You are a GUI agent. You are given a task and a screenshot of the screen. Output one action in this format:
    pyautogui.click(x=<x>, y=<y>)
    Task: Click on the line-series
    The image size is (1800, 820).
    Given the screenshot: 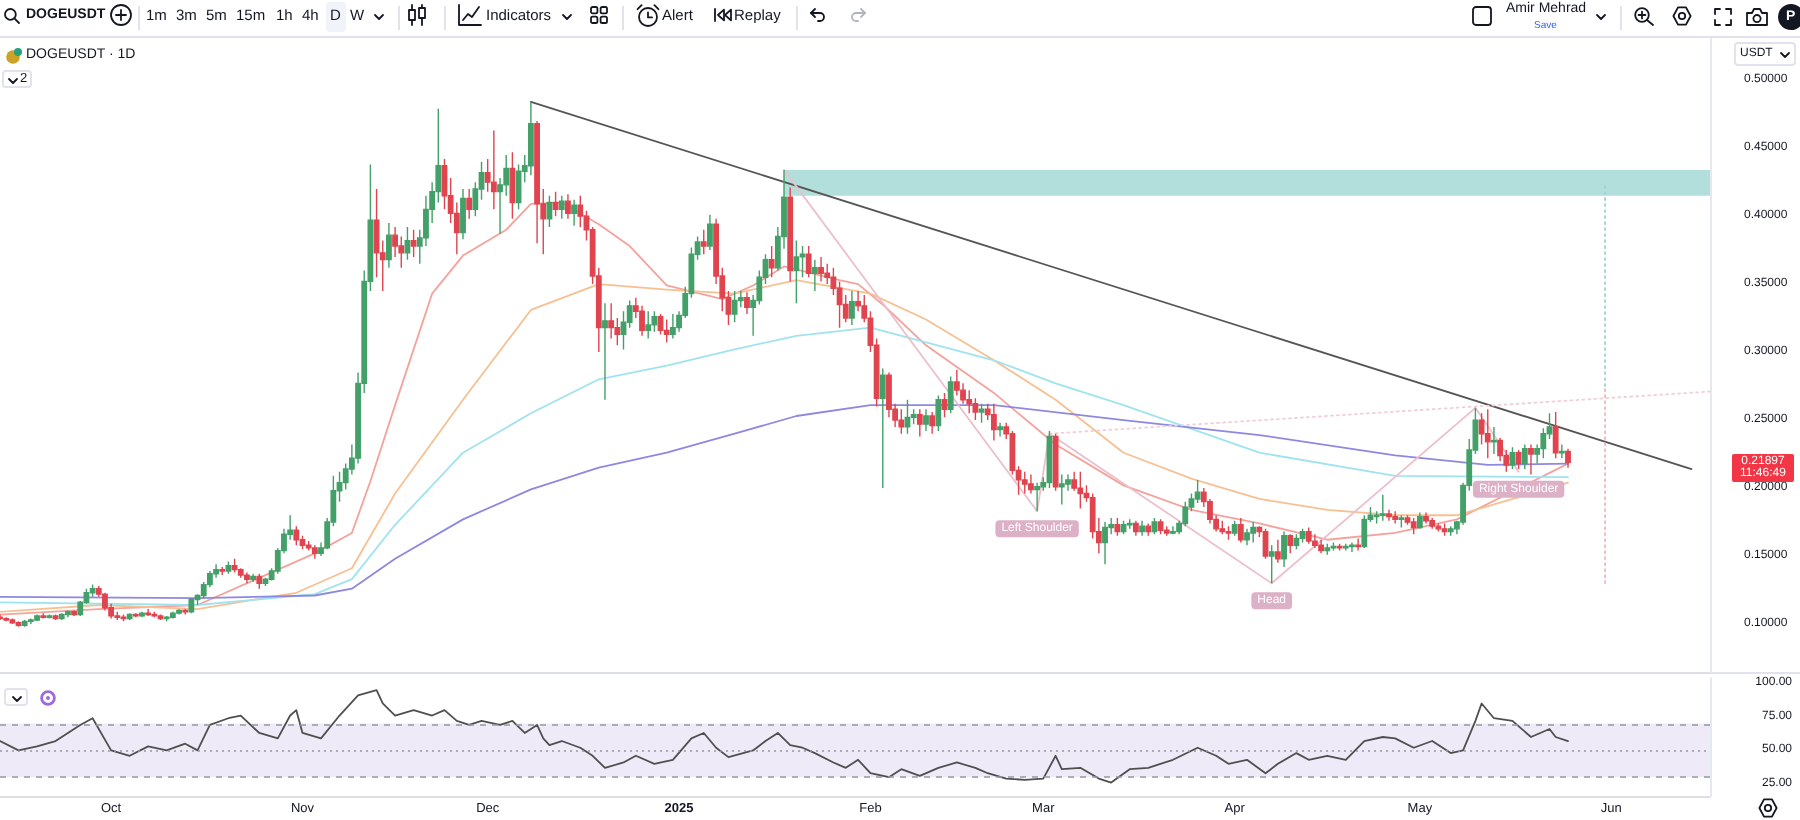 What is the action you would take?
    pyautogui.click(x=784, y=736)
    